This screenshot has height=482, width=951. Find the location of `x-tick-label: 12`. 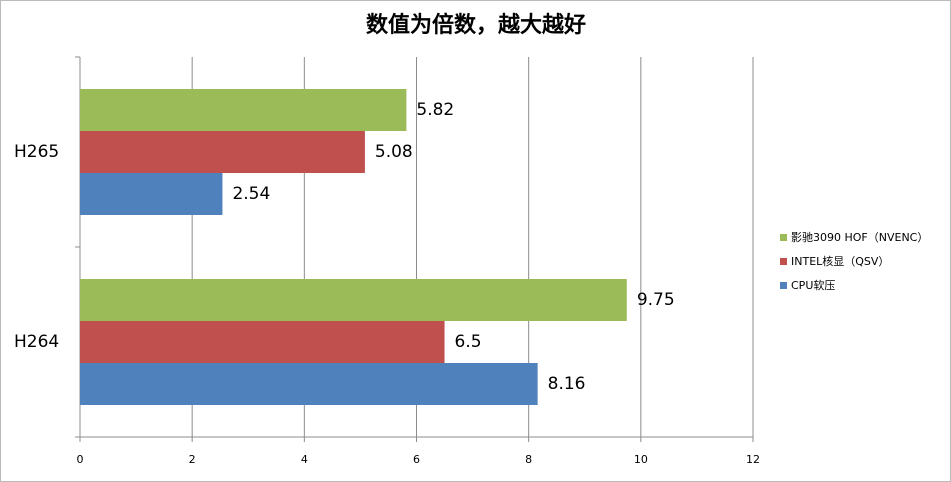

x-tick-label: 12 is located at coordinates (753, 459).